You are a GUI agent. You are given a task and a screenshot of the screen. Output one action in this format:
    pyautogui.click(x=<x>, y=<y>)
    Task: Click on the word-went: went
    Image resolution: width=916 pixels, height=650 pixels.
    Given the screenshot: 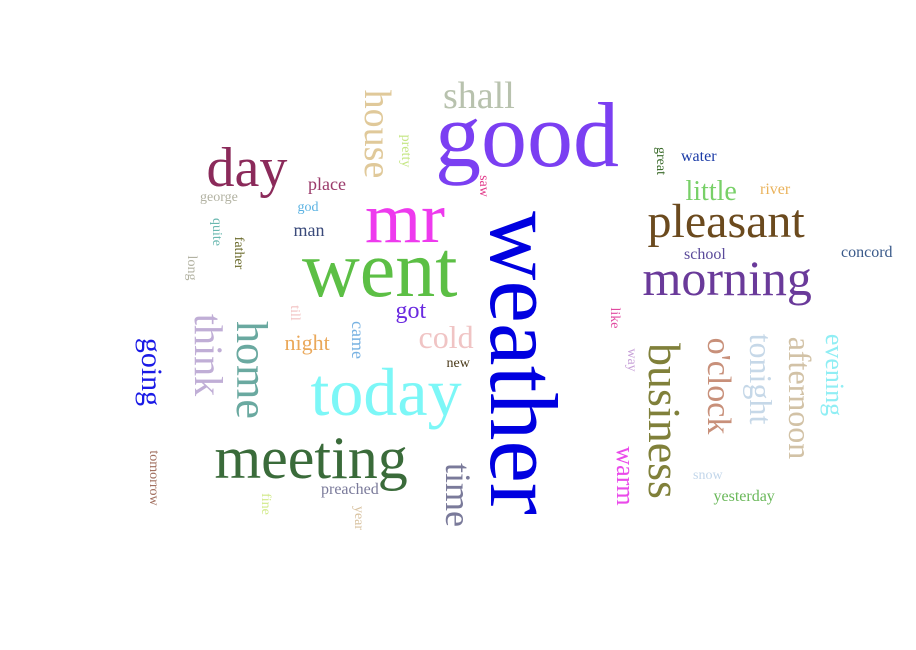 What is the action you would take?
    pyautogui.click(x=380, y=270)
    